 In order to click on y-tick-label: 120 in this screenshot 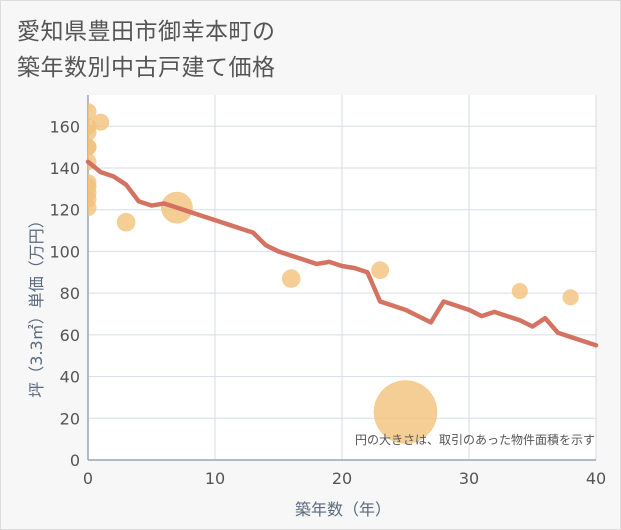, I will do `click(64, 210)`.